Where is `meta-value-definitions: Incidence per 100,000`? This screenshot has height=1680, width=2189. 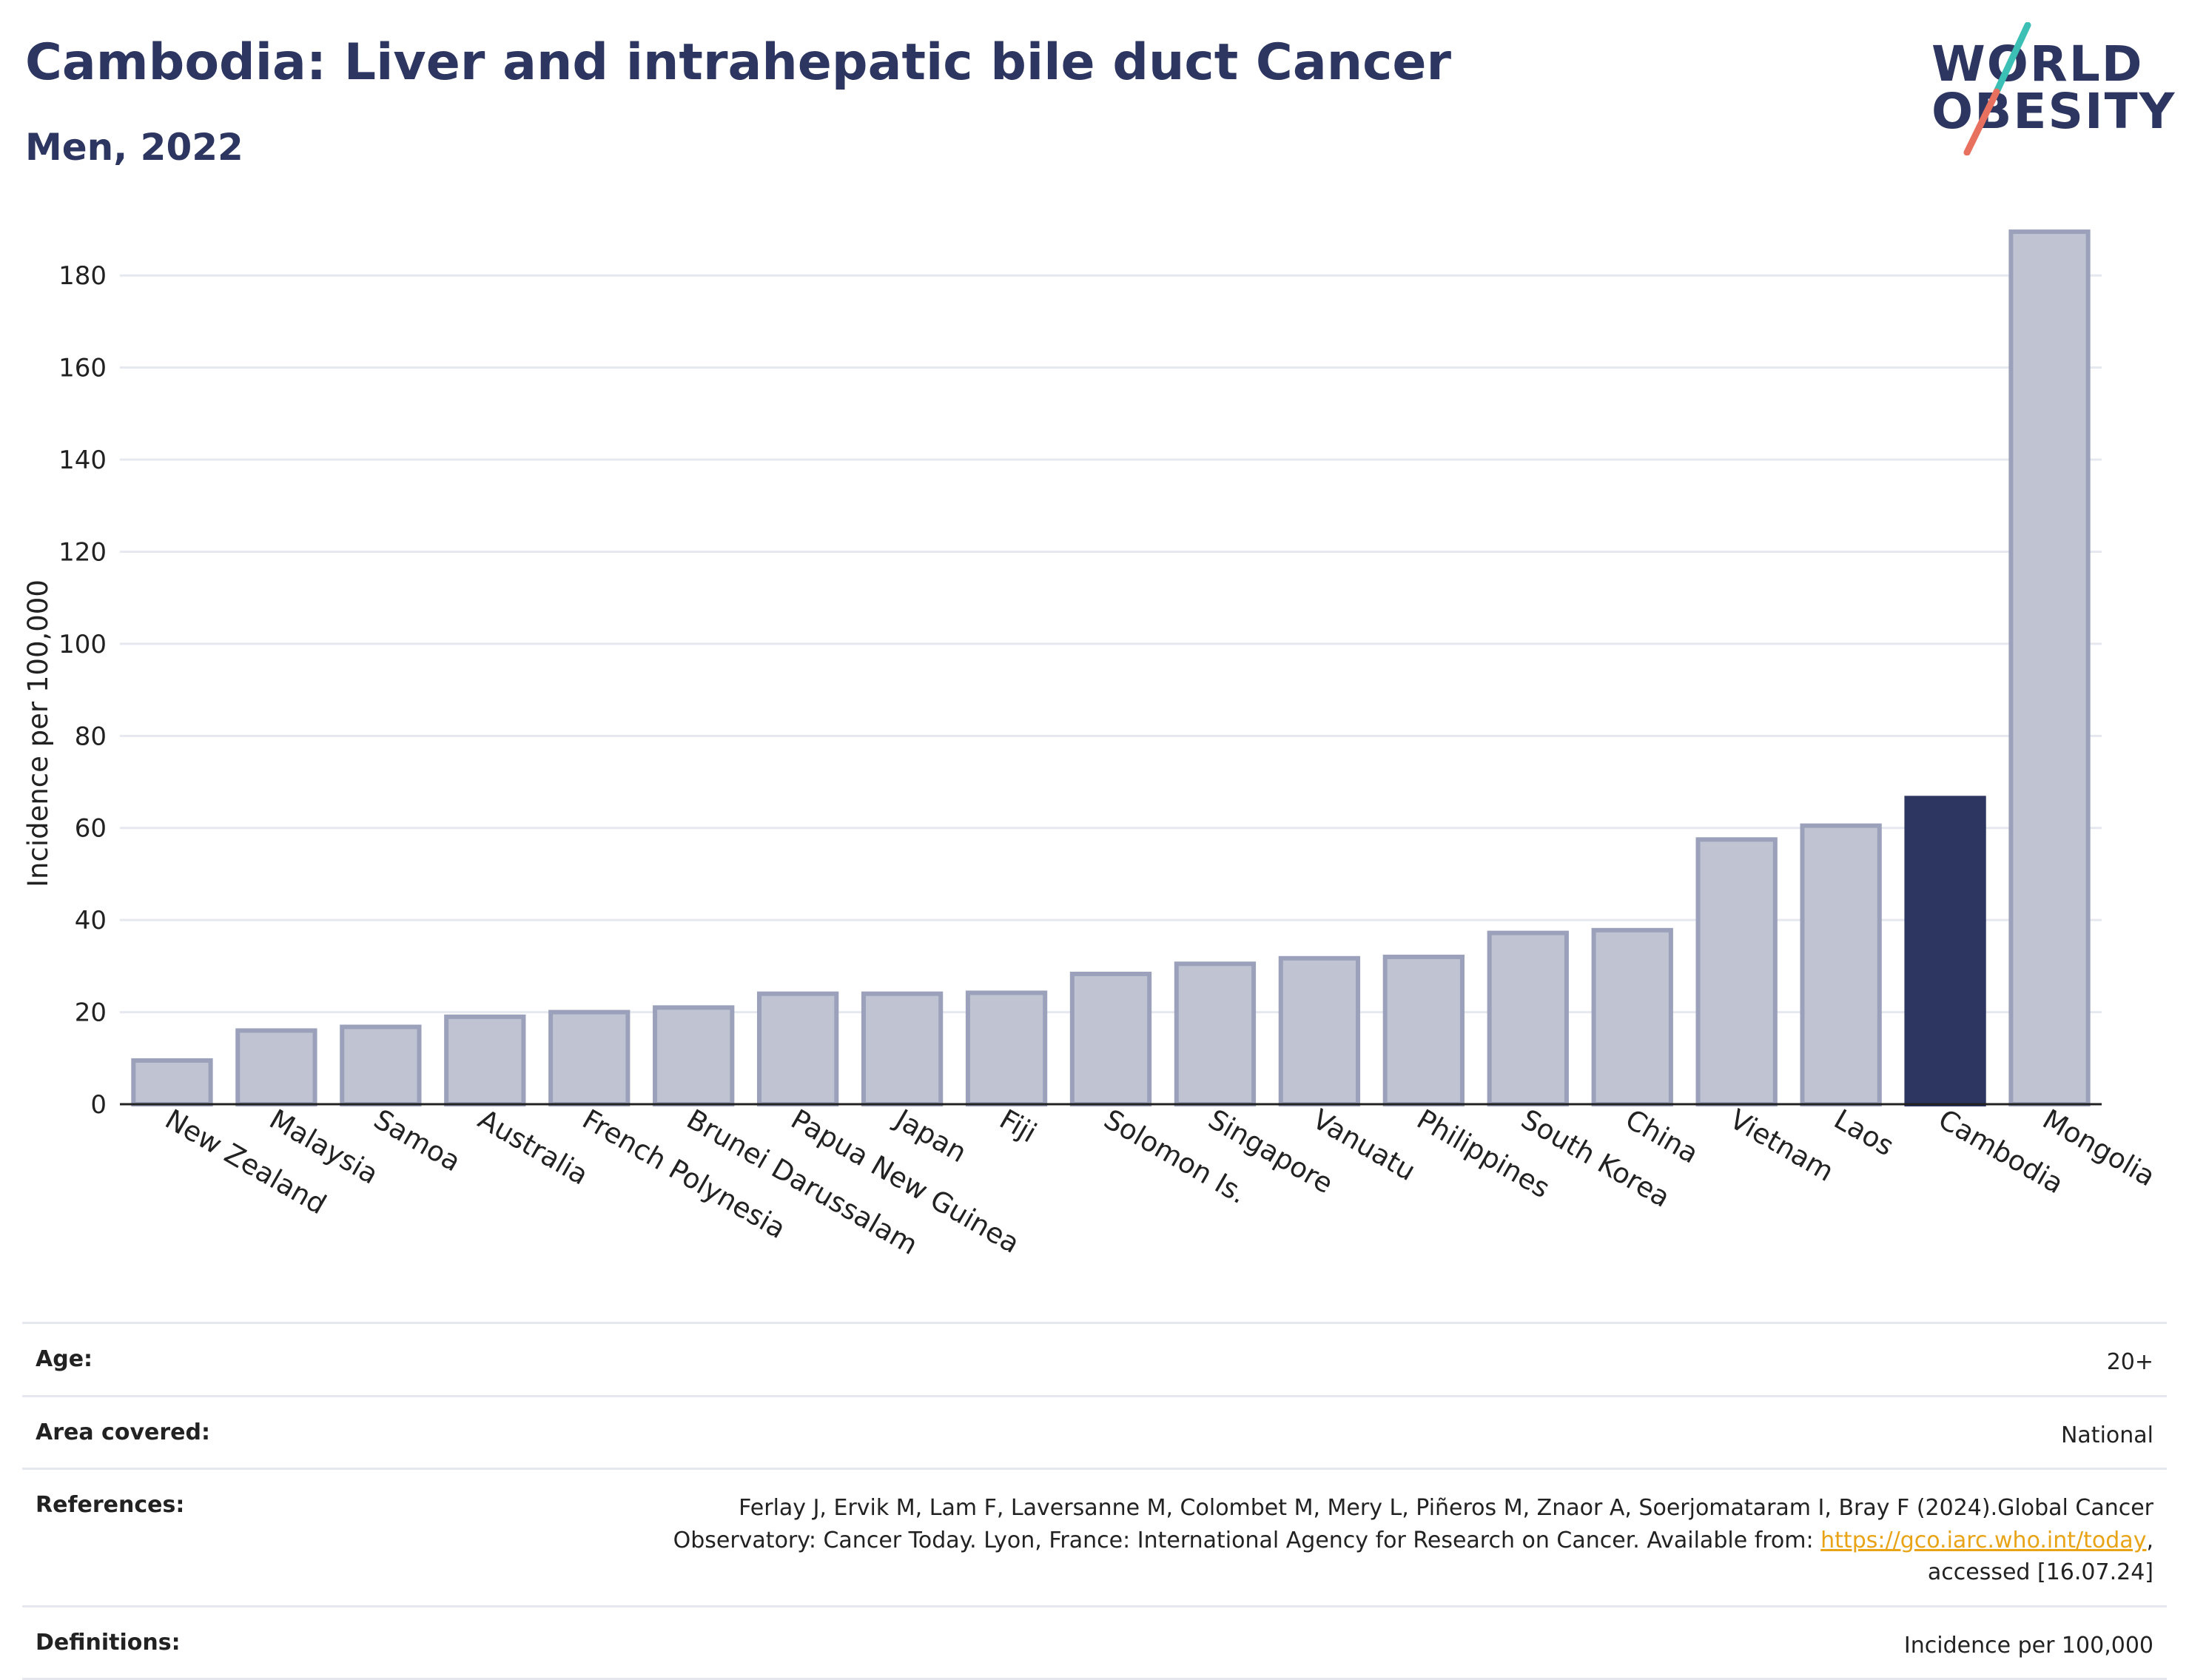
meta-value-definitions: Incidence per 100,000 is located at coordinates (2028, 1646).